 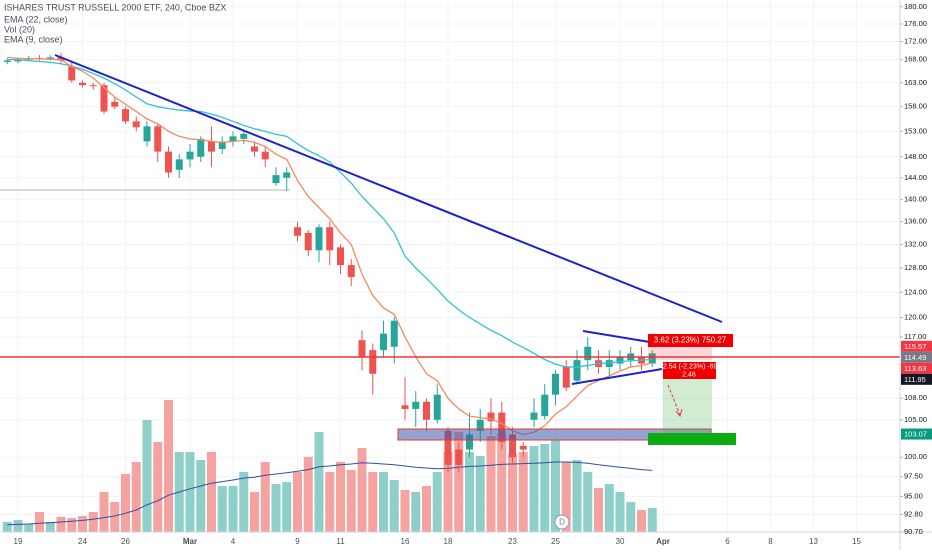 I want to click on volume-ma, so click(x=330, y=493).